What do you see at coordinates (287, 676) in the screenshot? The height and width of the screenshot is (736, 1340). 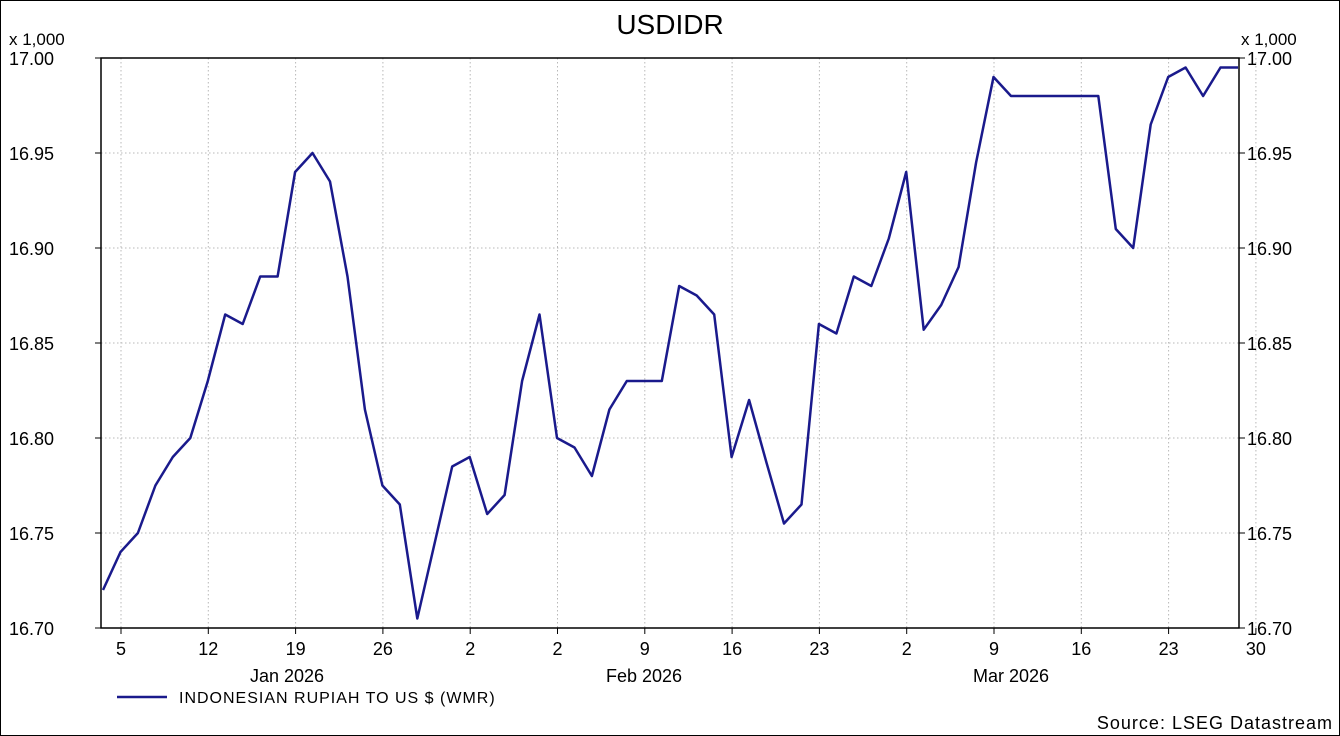 I see `x-month-label: Jan 2026` at bounding box center [287, 676].